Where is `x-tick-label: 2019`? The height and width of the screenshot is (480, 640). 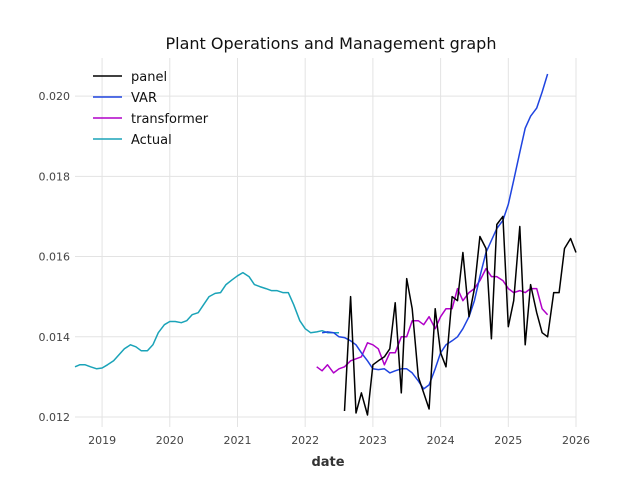
x-tick-label: 2019 is located at coordinates (102, 440).